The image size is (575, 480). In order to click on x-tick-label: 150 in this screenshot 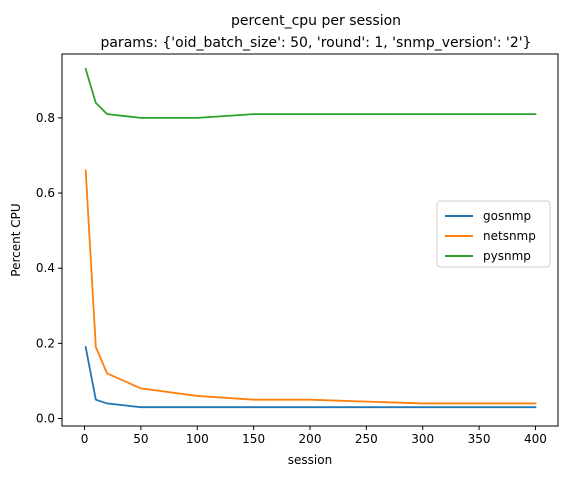, I will do `click(253, 439)`.